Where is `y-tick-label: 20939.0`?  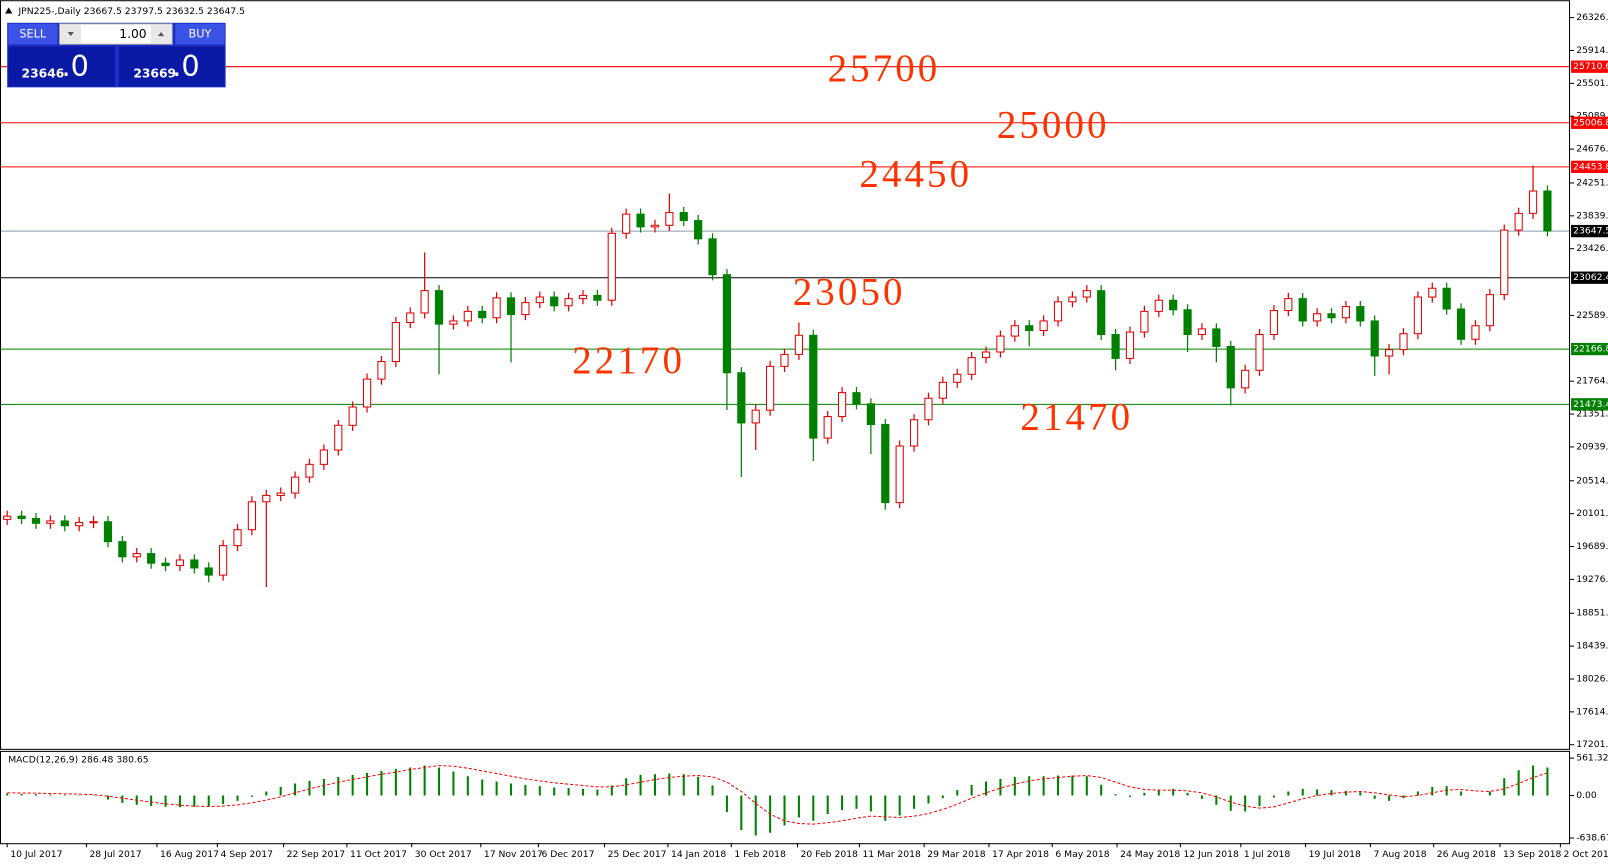 y-tick-label: 20939.0 is located at coordinates (1592, 446).